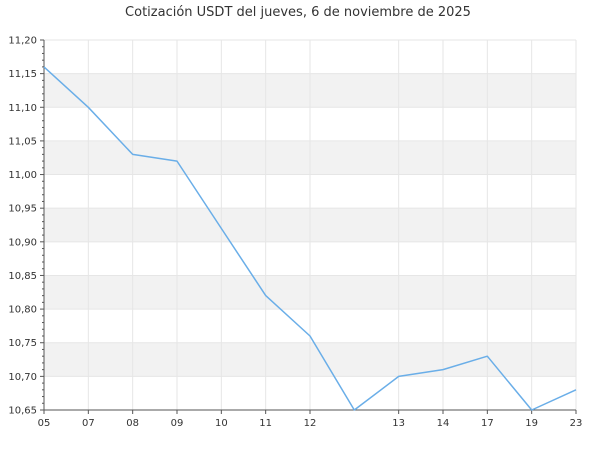 This screenshot has height=450, width=600. I want to click on y-tick-label: 10,65, so click(22, 411).